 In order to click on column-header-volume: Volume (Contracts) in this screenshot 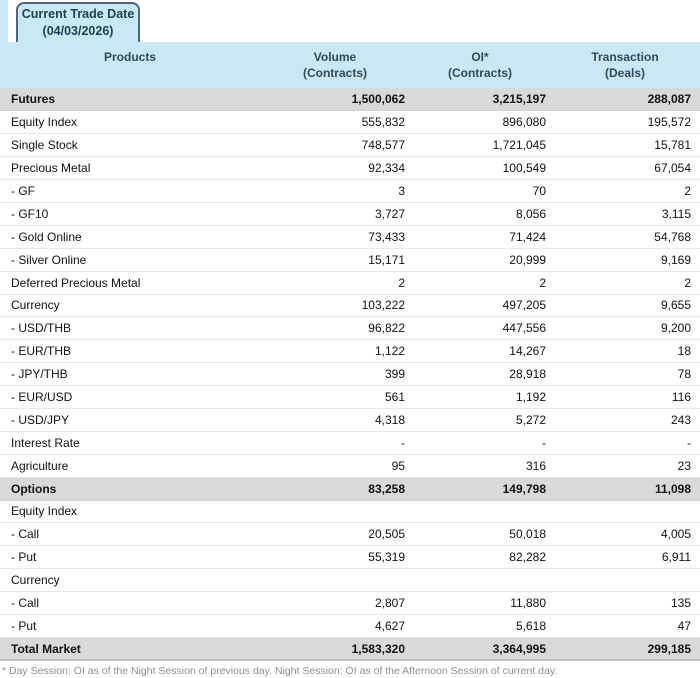, I will do `click(335, 65)`.